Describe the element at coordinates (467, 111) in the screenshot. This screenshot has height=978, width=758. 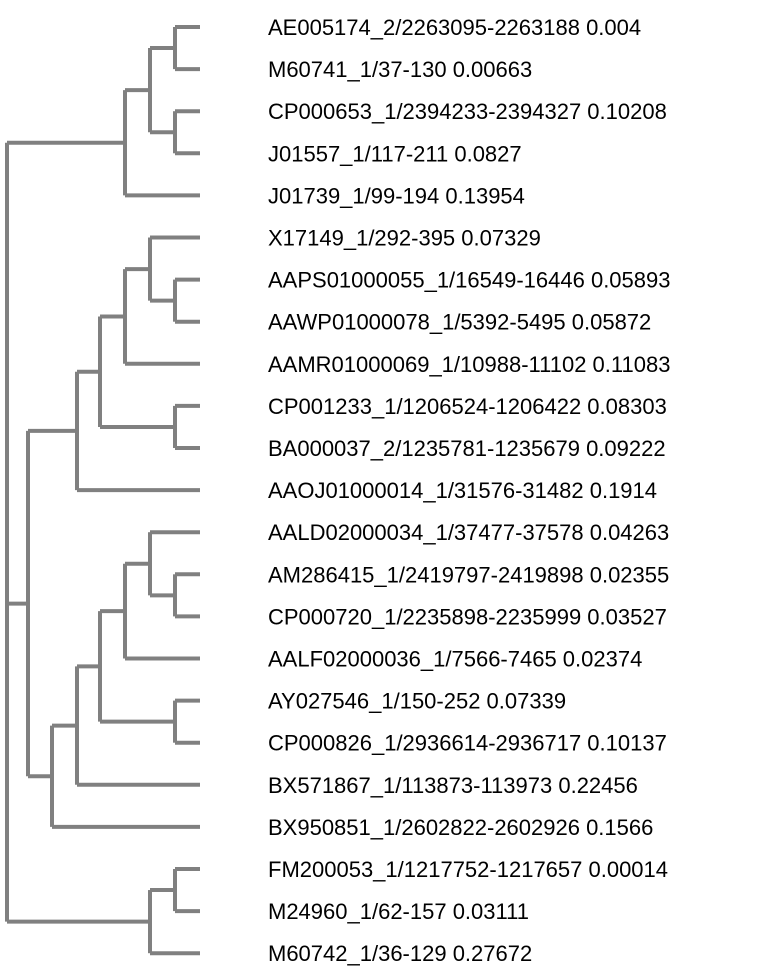
I see `leaf-label: CP000653_1/2394233-2394327 0.10208` at that location.